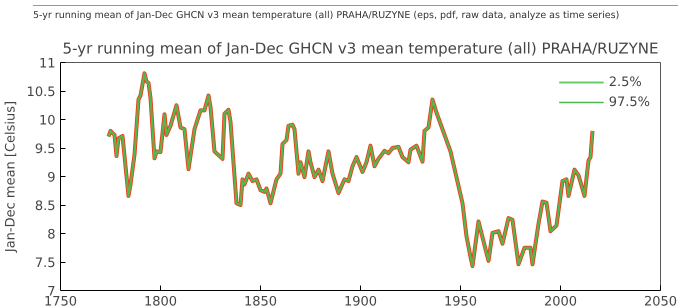 The width and height of the screenshot is (680, 308). Describe the element at coordinates (625, 82) in the screenshot. I see `legend-label: 2.5%` at that location.